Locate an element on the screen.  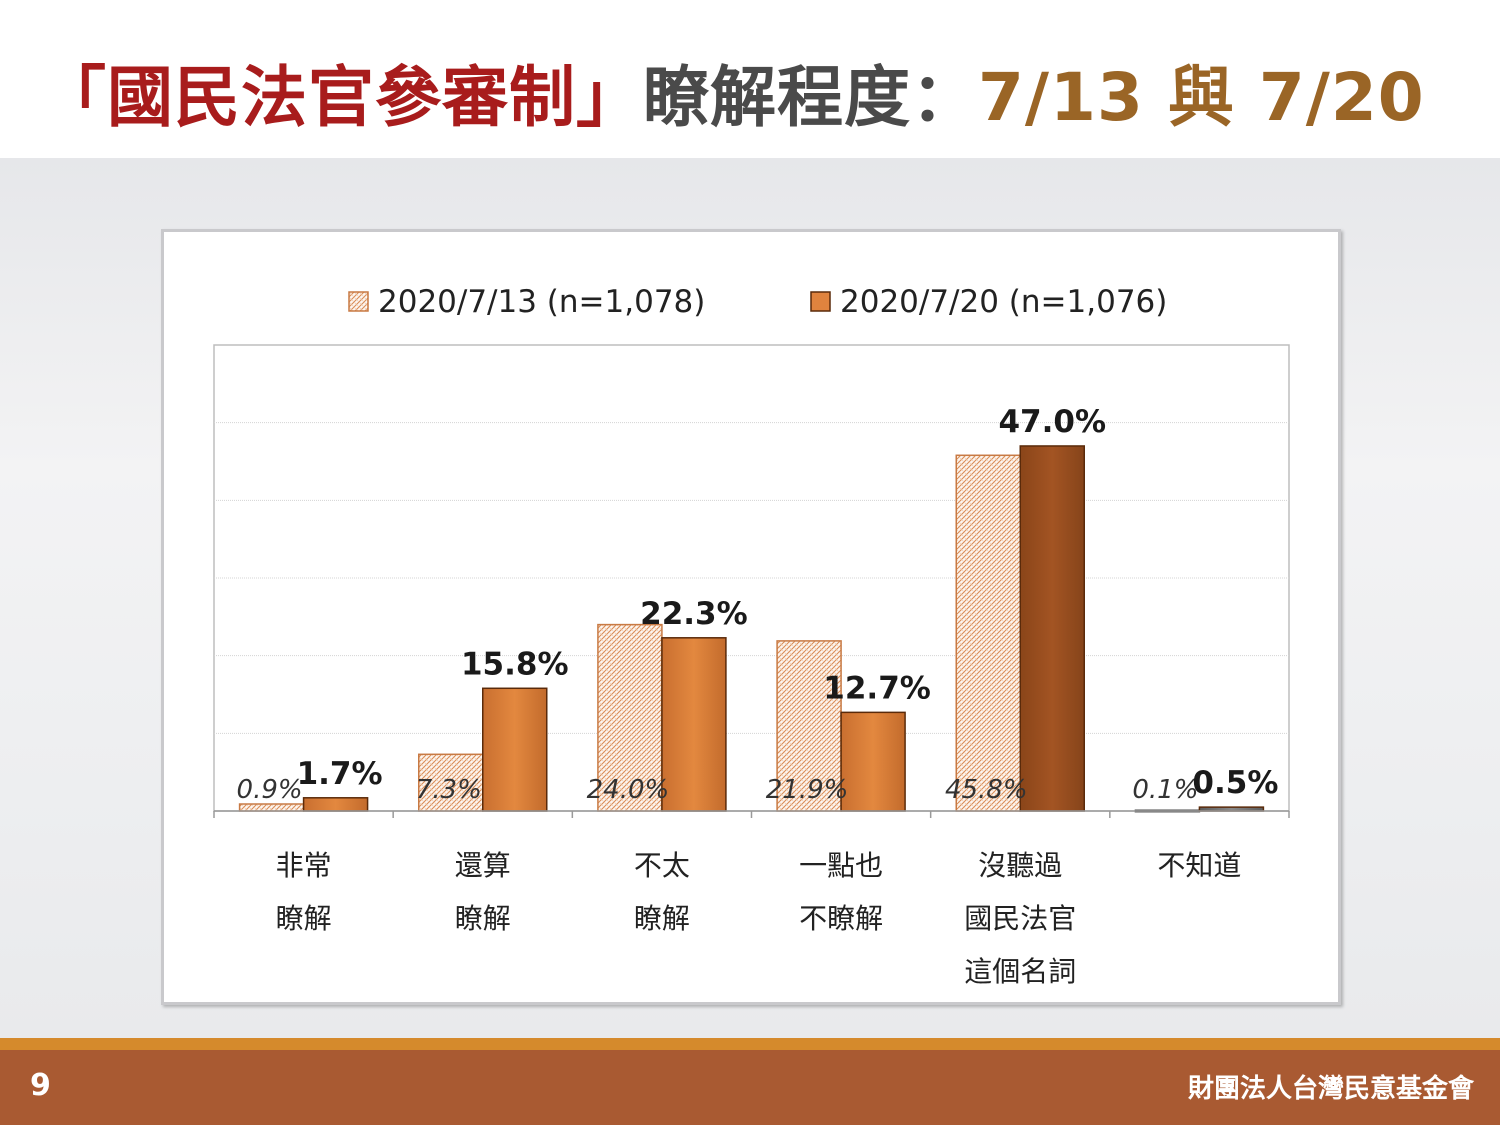
page-number: 9 is located at coordinates (40, 1085).